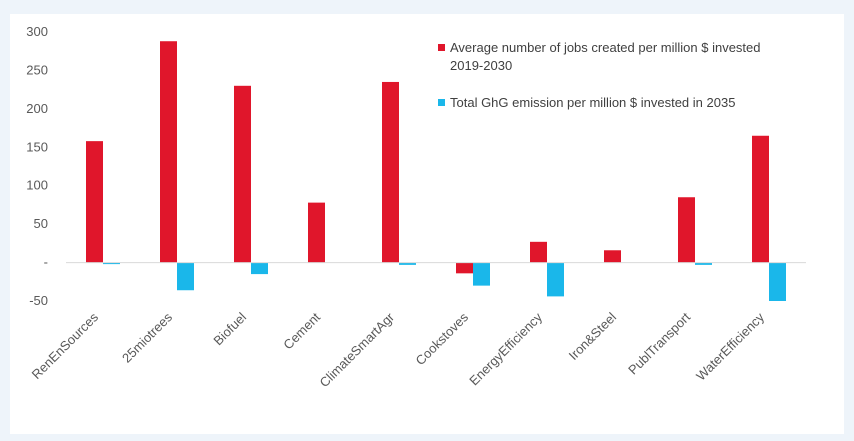 The image size is (854, 441). What do you see at coordinates (37, 108) in the screenshot?
I see `y-tick-label: 200` at bounding box center [37, 108].